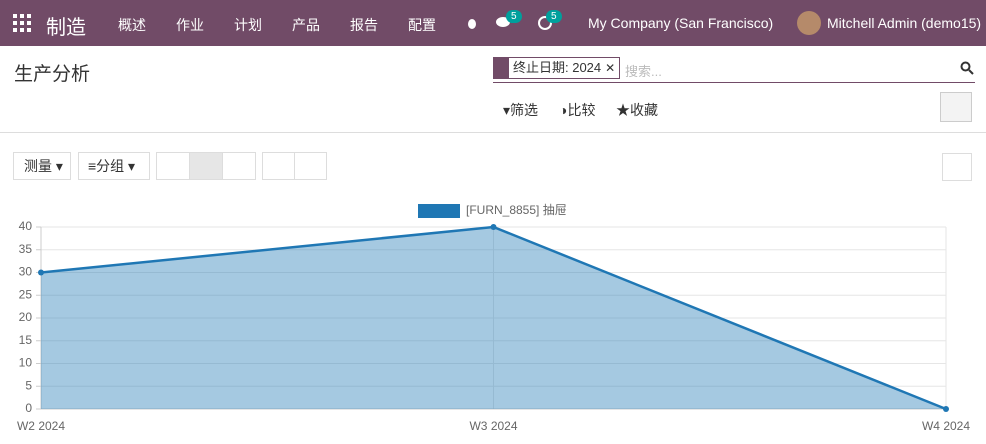  What do you see at coordinates (524, 110) in the screenshot?
I see `filter-label: 筛选` at bounding box center [524, 110].